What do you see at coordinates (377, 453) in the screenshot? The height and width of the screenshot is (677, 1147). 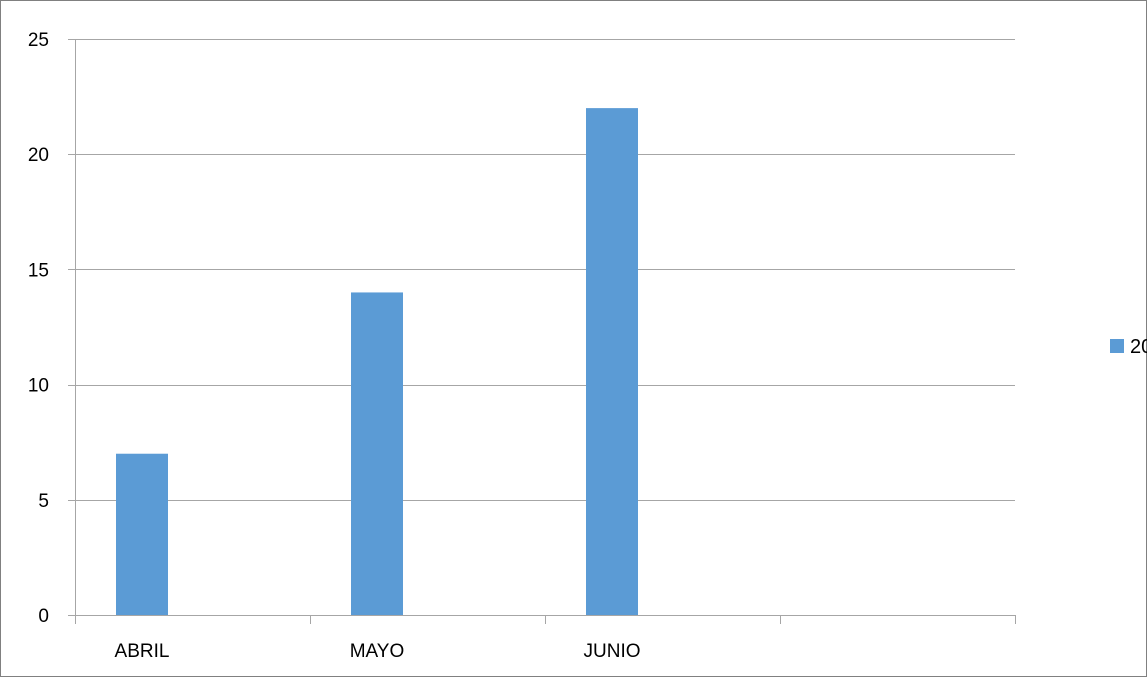 I see `bar-mayo` at bounding box center [377, 453].